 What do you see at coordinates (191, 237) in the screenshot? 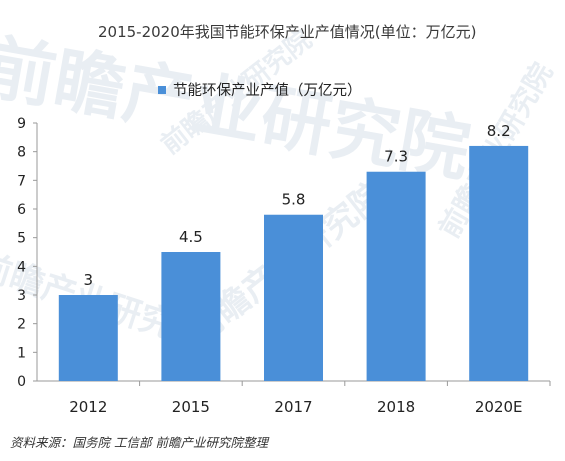
I see `data-label: 4.5` at bounding box center [191, 237].